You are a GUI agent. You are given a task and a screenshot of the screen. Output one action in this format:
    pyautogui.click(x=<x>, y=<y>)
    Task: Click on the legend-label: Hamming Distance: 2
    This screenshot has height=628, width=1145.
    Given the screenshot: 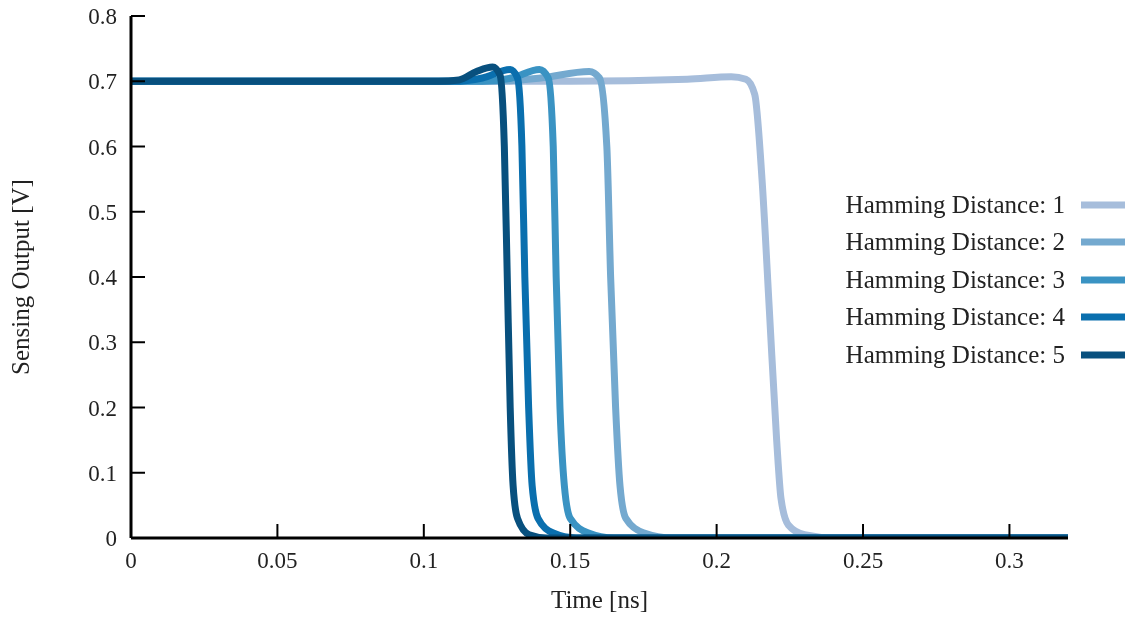 What is the action you would take?
    pyautogui.click(x=955, y=242)
    